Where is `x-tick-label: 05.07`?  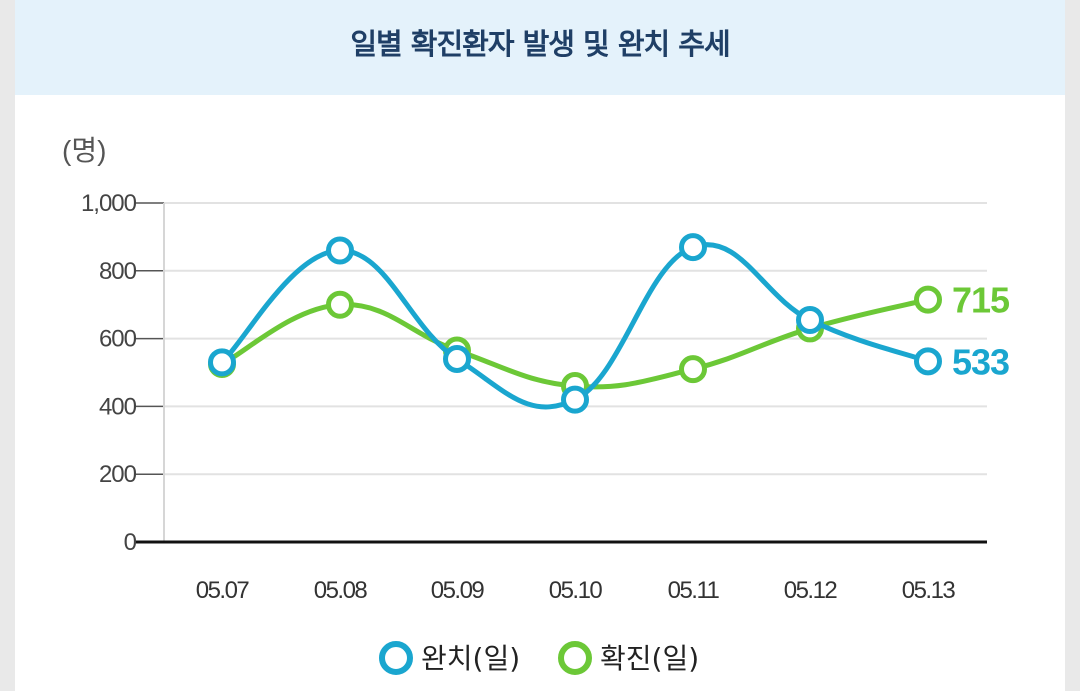
x-tick-label: 05.07 is located at coordinates (223, 590).